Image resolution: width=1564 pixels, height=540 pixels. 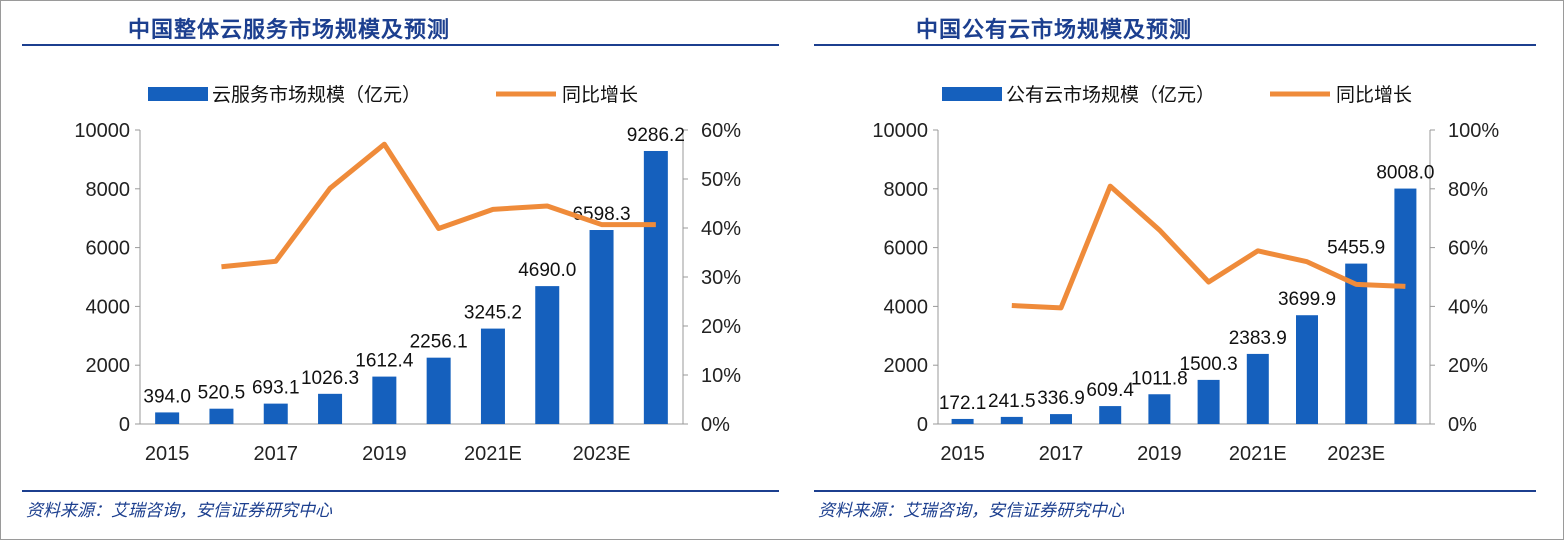 What do you see at coordinates (1356, 248) in the screenshot?
I see `bar-data-label: 5455.9` at bounding box center [1356, 248].